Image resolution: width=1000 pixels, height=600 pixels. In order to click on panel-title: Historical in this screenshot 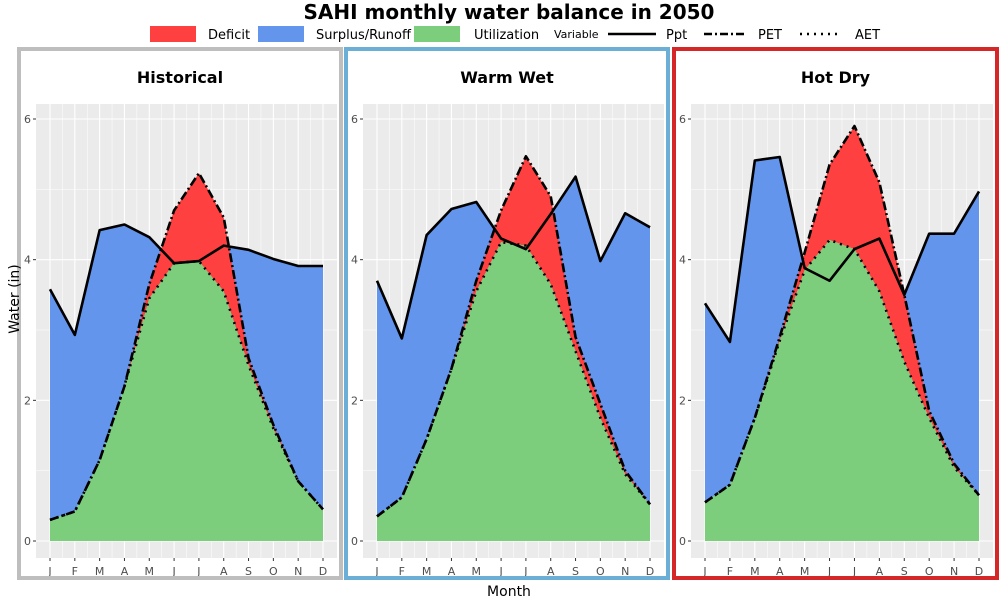, I will do `click(180, 77)`.